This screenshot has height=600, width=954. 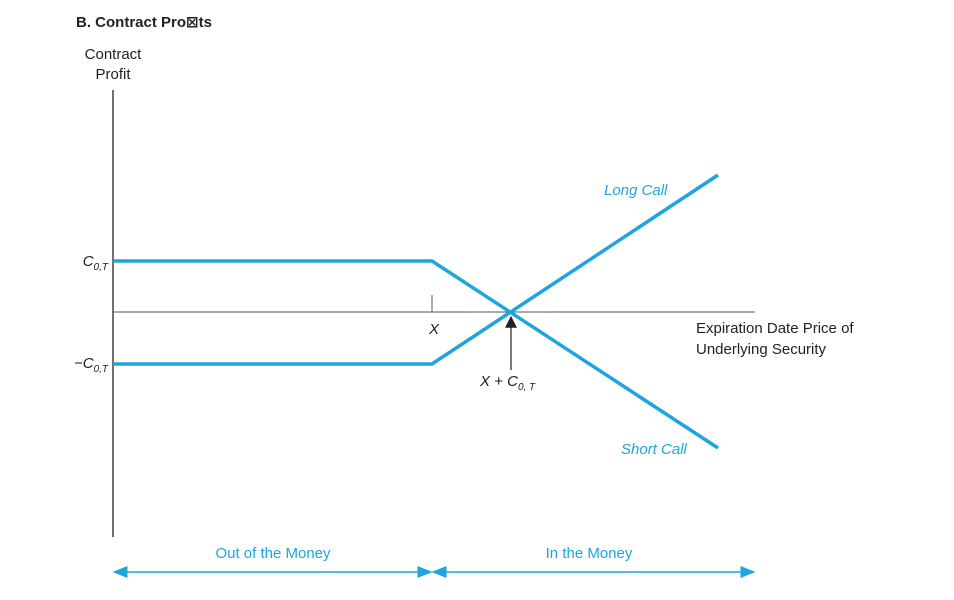 What do you see at coordinates (88, 261) in the screenshot?
I see `text-part: C` at bounding box center [88, 261].